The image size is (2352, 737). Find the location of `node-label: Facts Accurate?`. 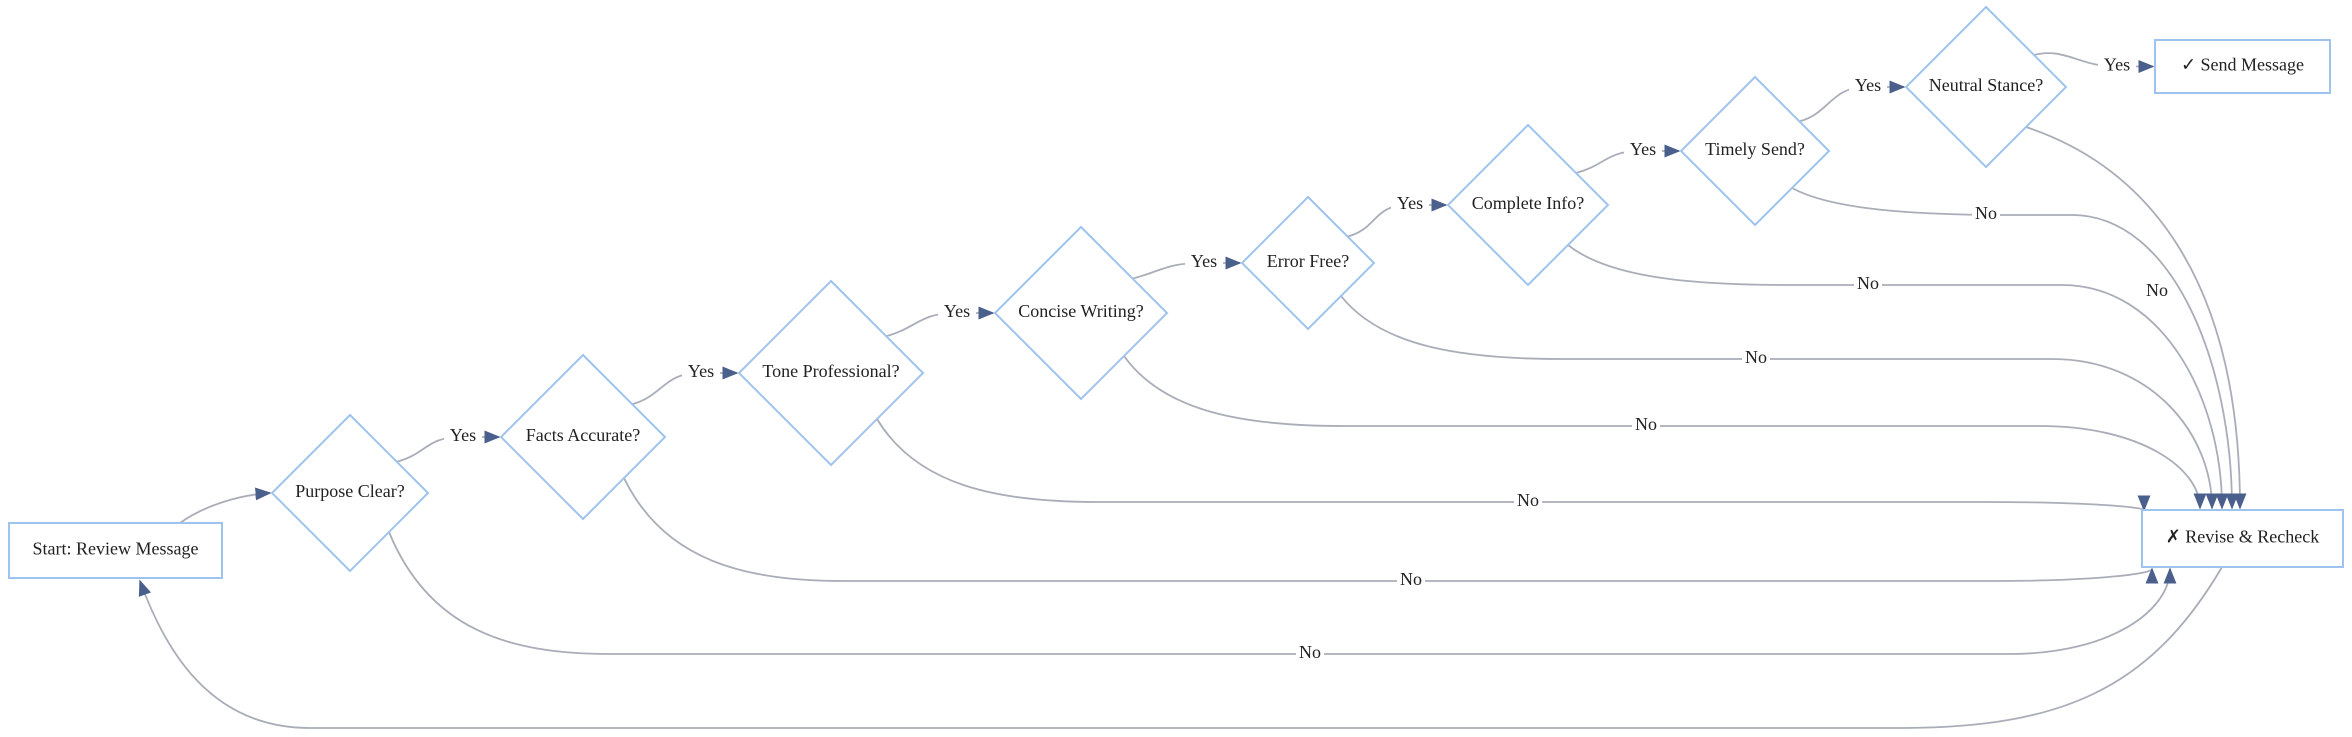

node-label: Facts Accurate? is located at coordinates (583, 435).